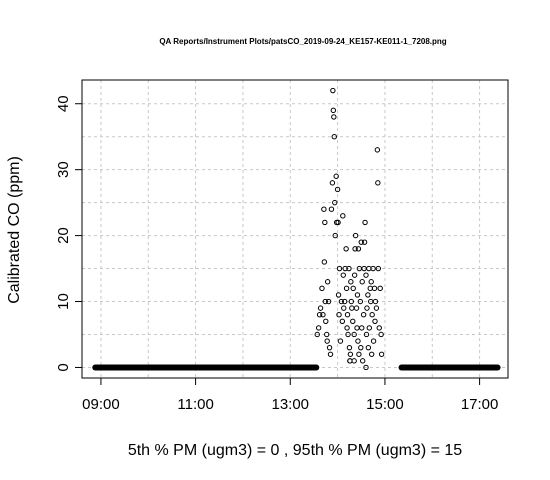  What do you see at coordinates (63, 103) in the screenshot?
I see `y-tick-label: 40` at bounding box center [63, 103].